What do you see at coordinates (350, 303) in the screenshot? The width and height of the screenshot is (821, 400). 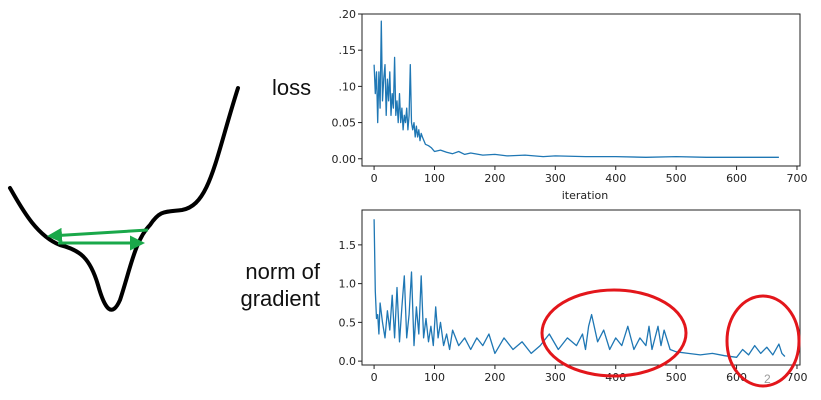 I see `gradient-y-axis: 0.0 0.5 1.0 1.5` at bounding box center [350, 303].